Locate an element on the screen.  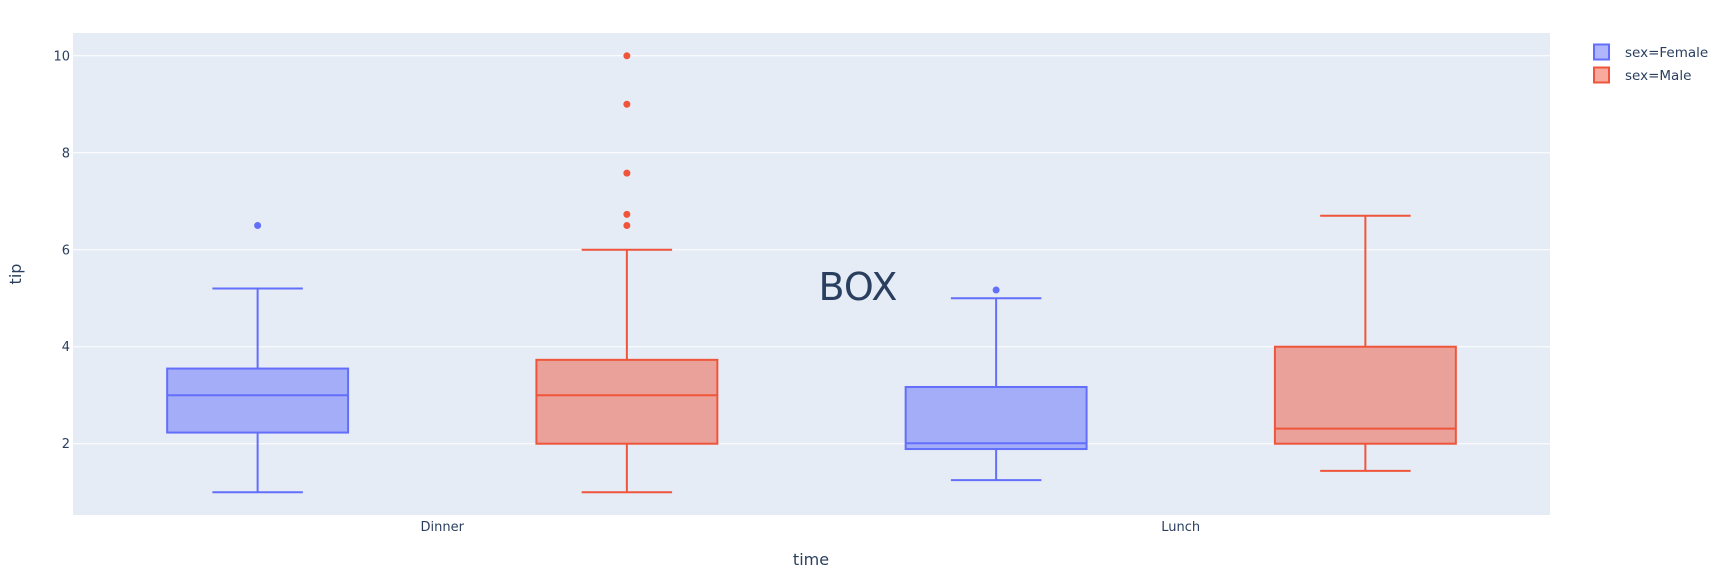
y-tick-label: 4 is located at coordinates (66, 347).